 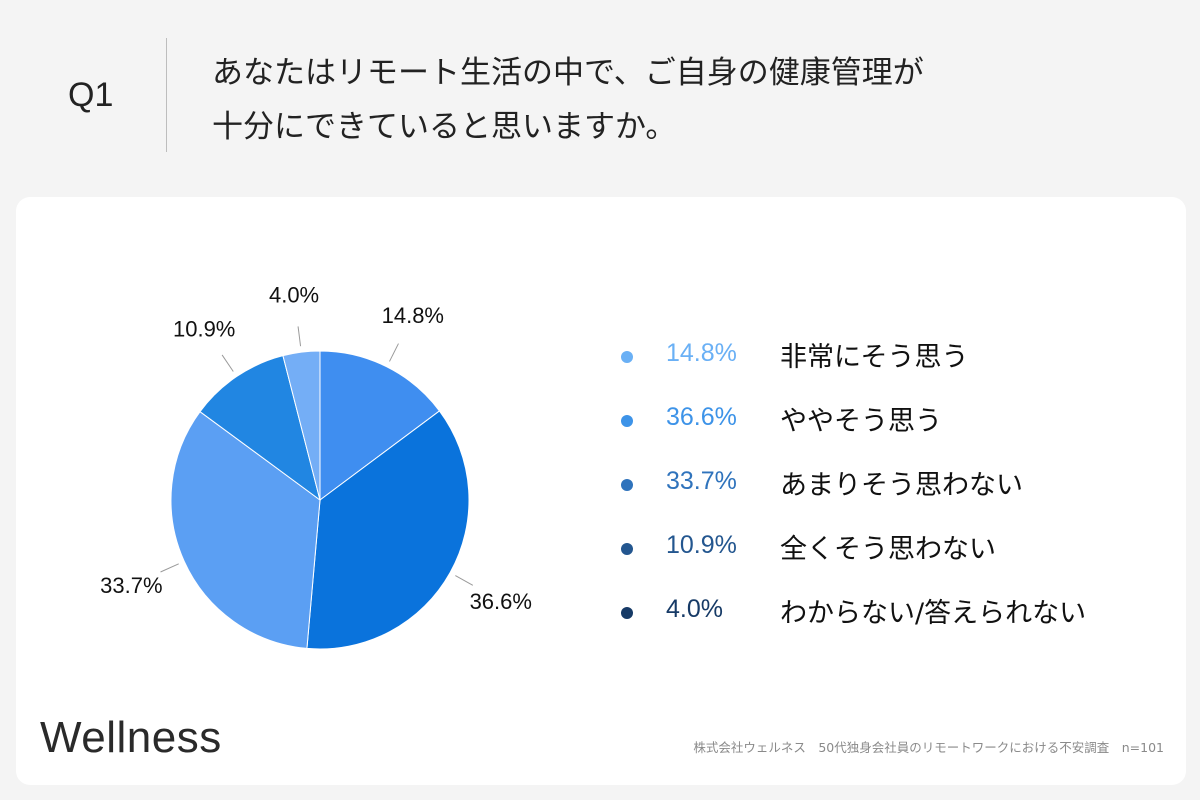 I want to click on slice-value-label: 4.0%, so click(x=294, y=295).